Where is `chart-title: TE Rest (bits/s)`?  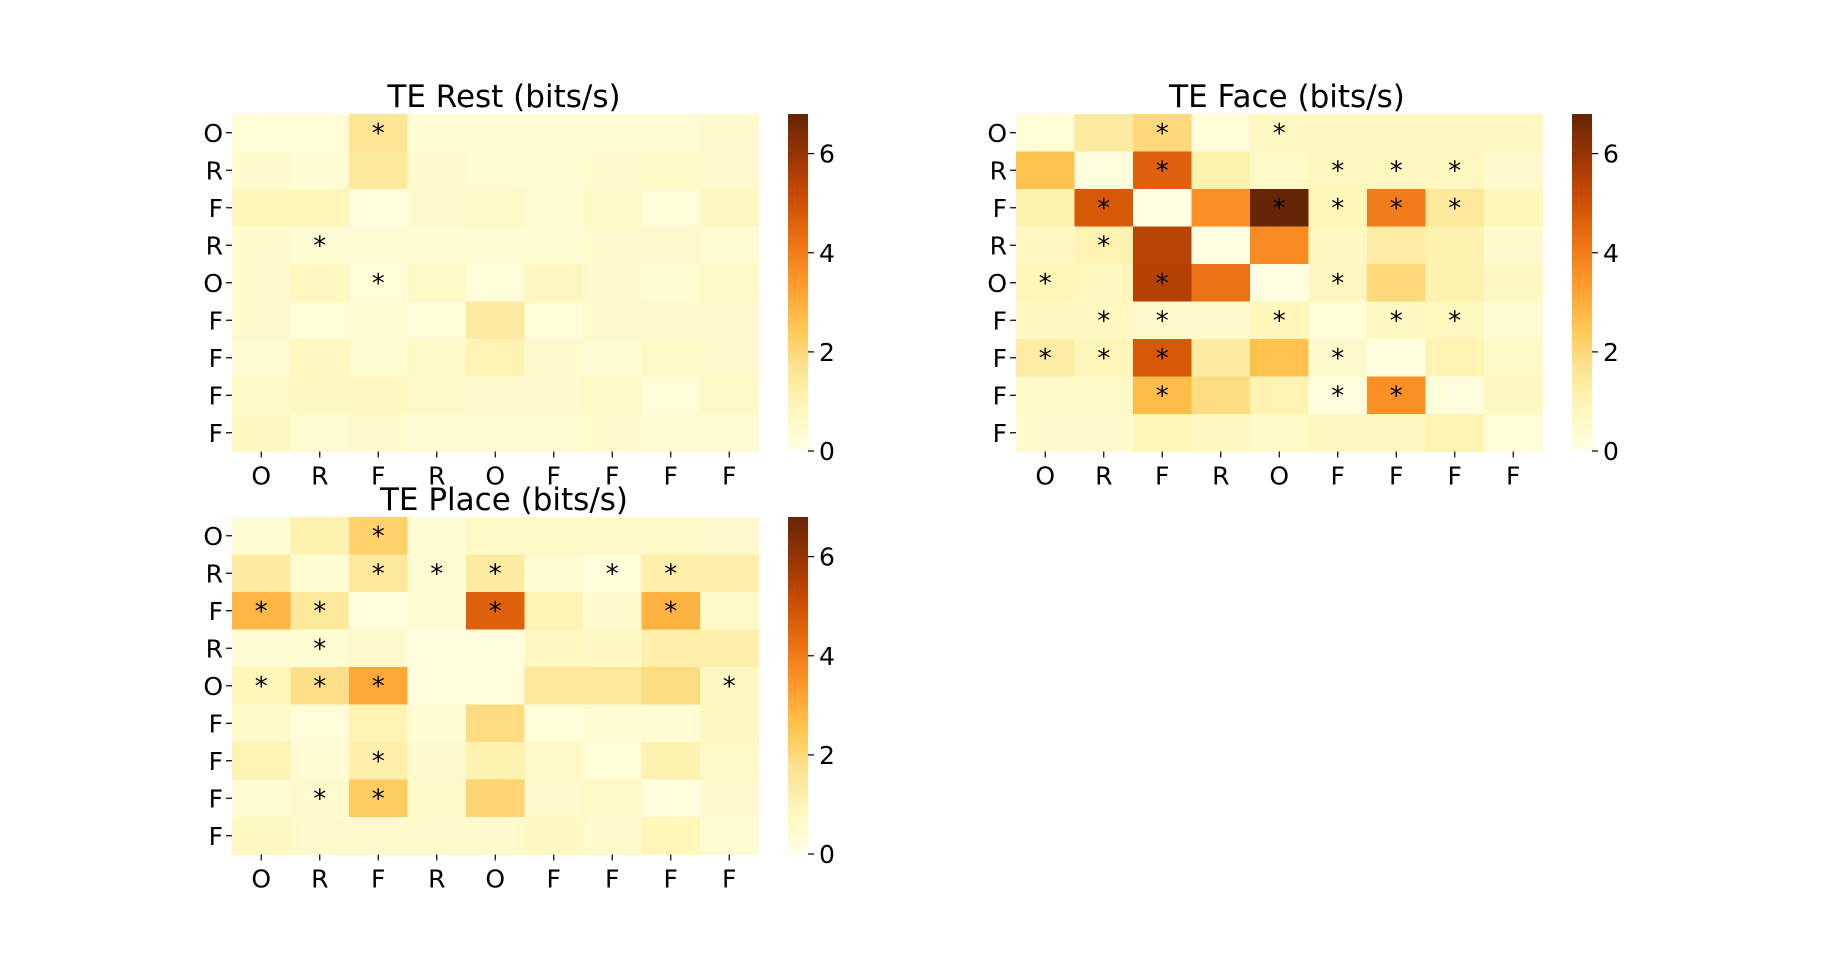 chart-title: TE Rest (bits/s) is located at coordinates (503, 97).